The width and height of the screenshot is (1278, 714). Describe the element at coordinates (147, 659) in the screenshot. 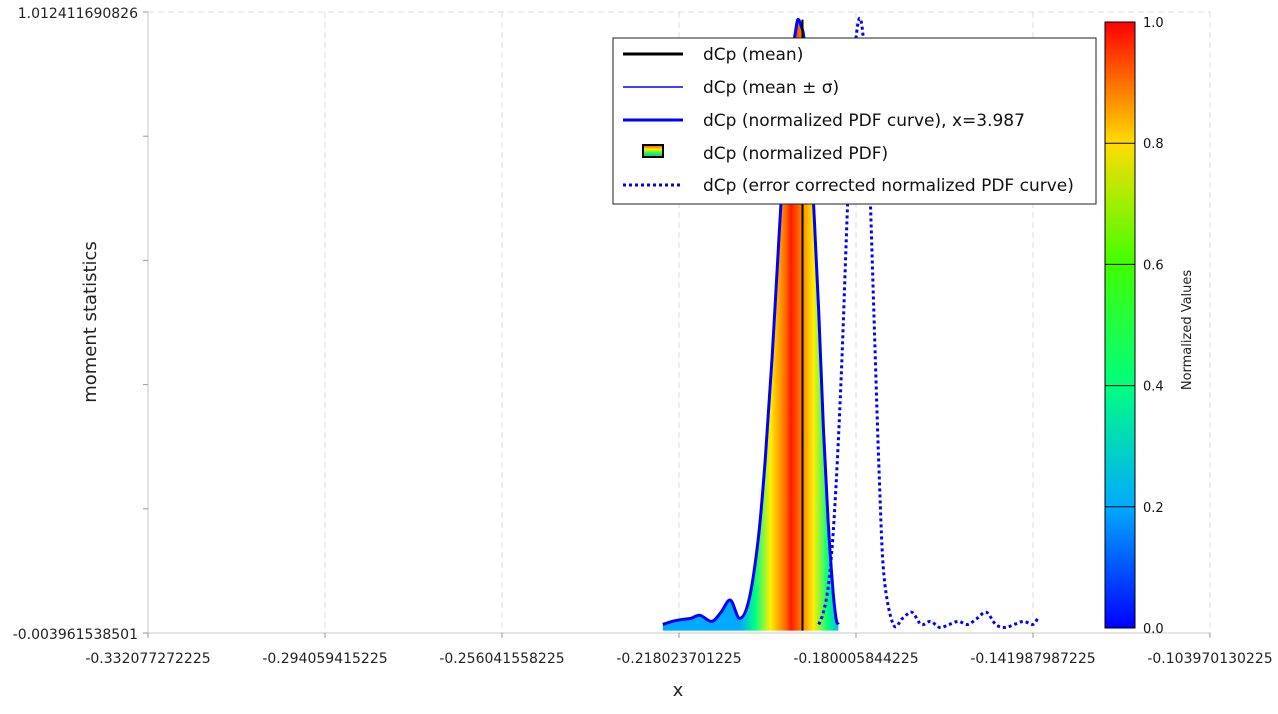

I see `x-tick-label: -0.332077272225` at that location.